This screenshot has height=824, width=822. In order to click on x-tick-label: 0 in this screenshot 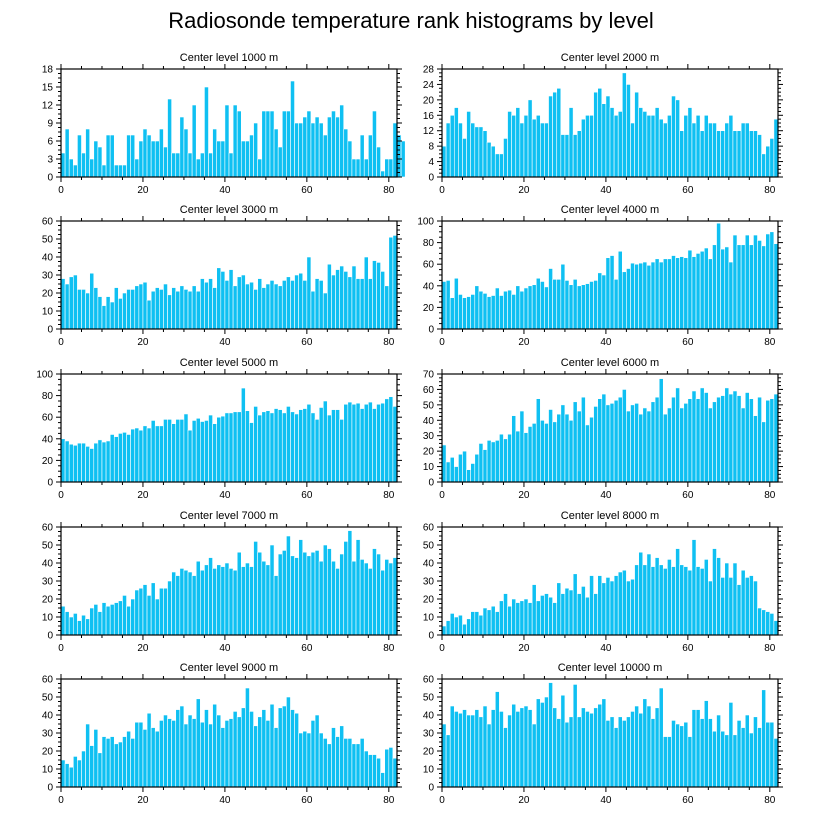, I will do `click(442, 648)`.